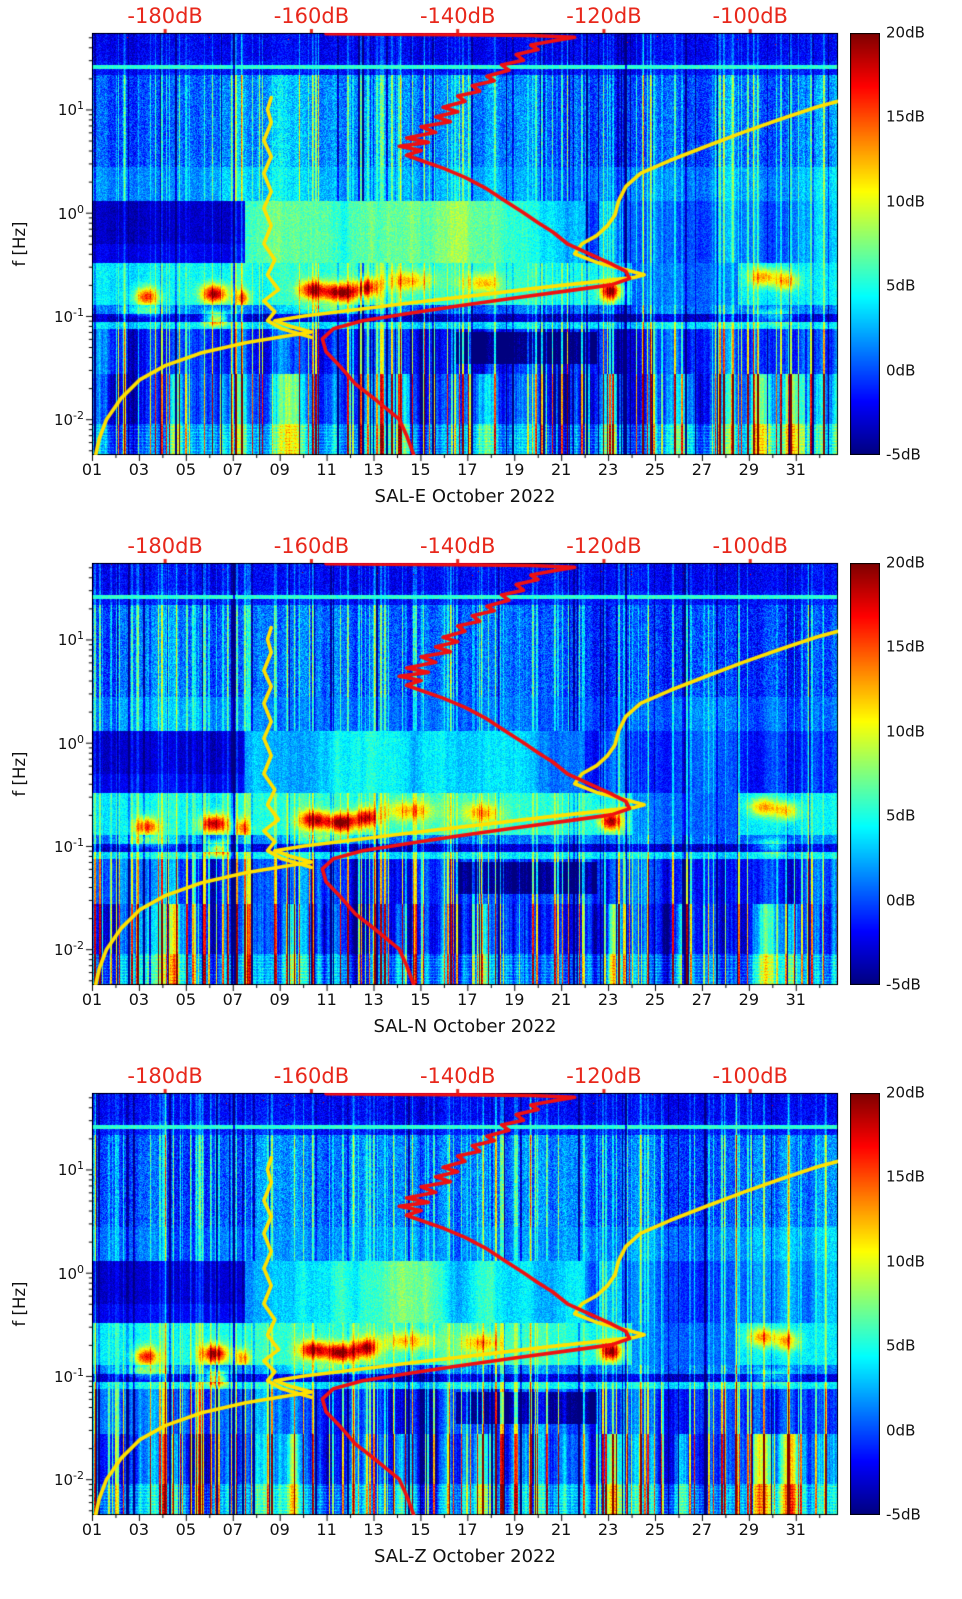  What do you see at coordinates (465, 1026) in the screenshot?
I see `panel-title: SAL-N October 2022` at bounding box center [465, 1026].